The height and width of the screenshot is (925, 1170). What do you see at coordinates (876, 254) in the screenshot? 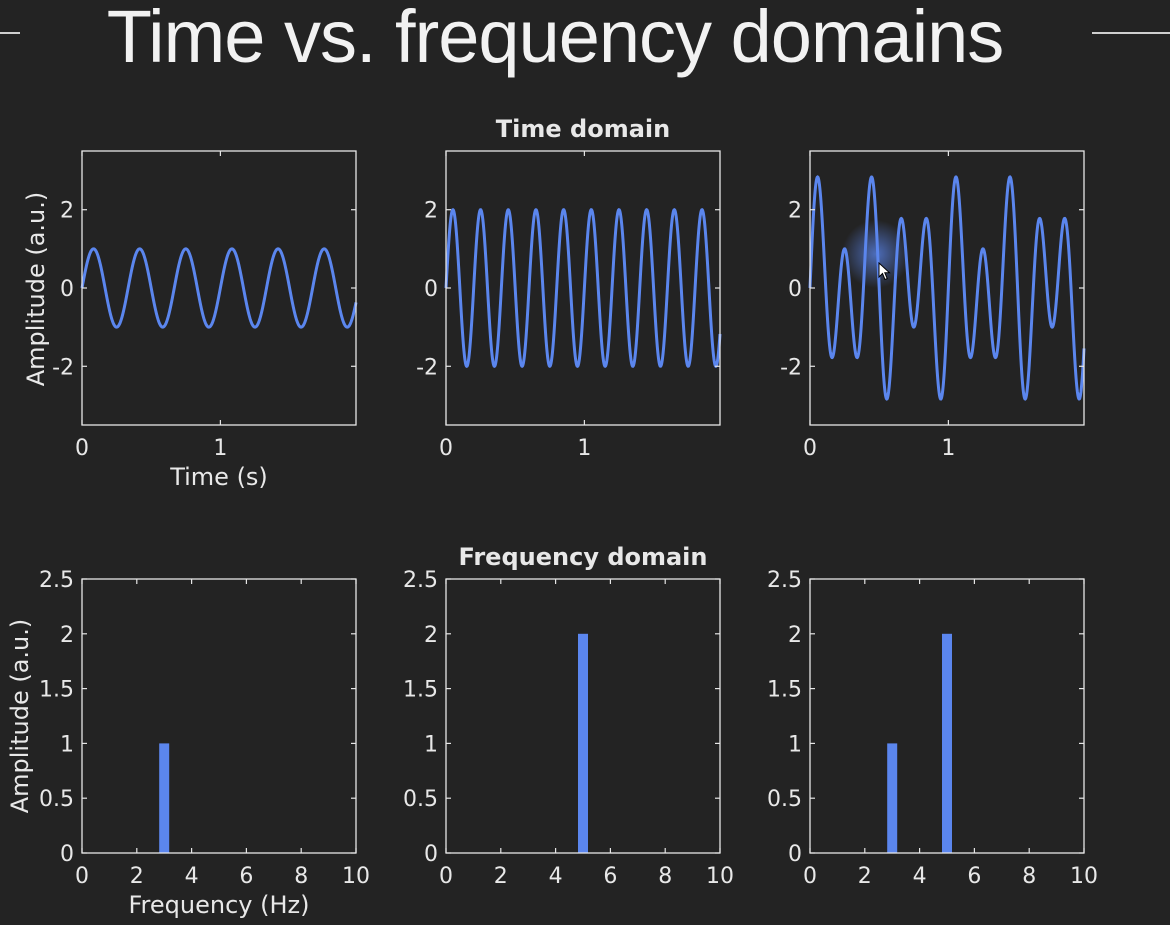
I see `cursor-highlight` at bounding box center [876, 254].